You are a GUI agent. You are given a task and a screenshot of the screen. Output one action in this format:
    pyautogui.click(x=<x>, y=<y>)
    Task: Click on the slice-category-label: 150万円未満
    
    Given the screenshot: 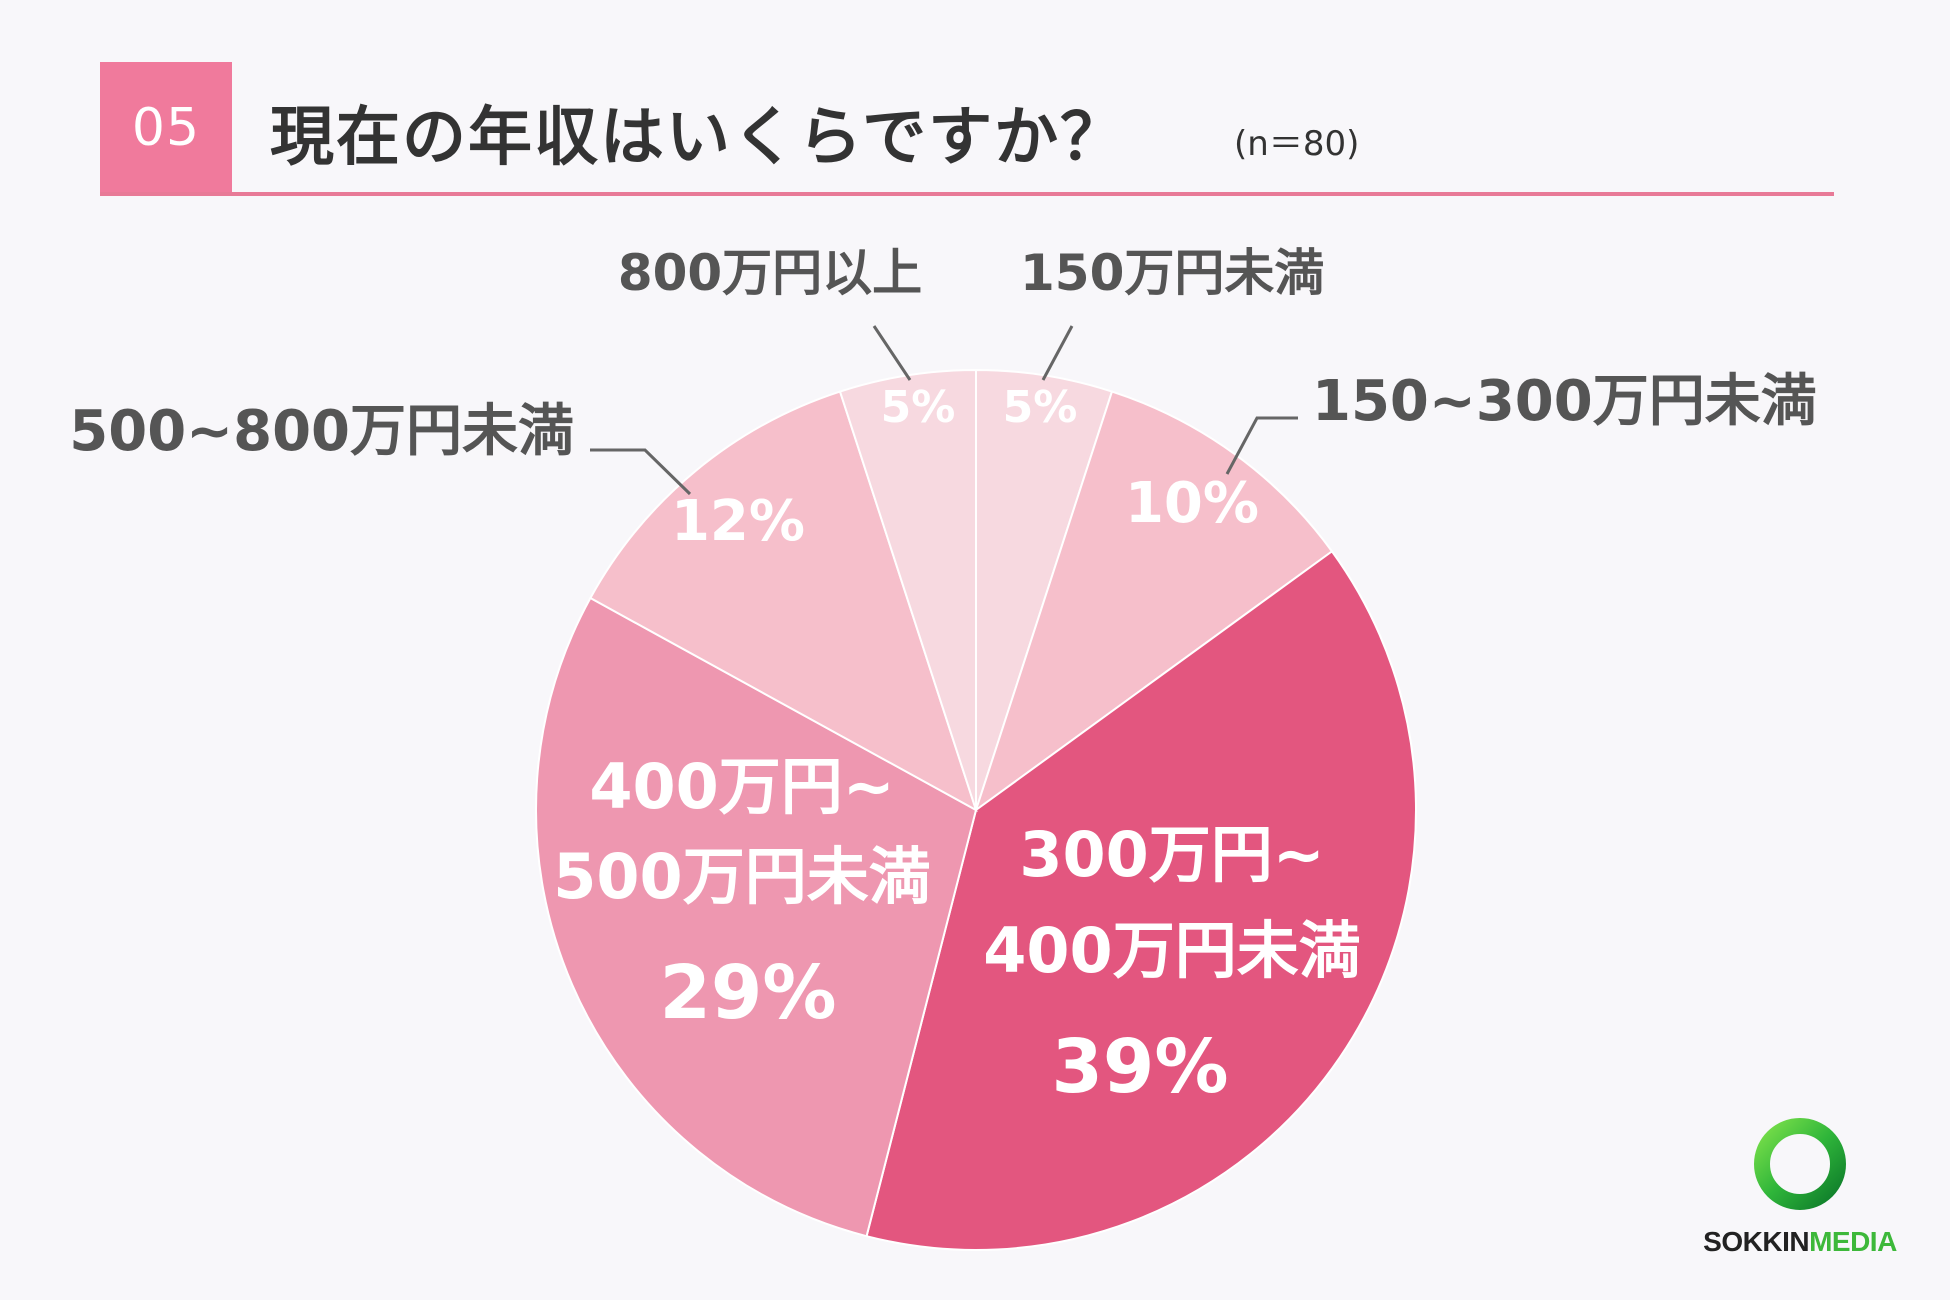 What is the action you would take?
    pyautogui.click(x=1172, y=273)
    